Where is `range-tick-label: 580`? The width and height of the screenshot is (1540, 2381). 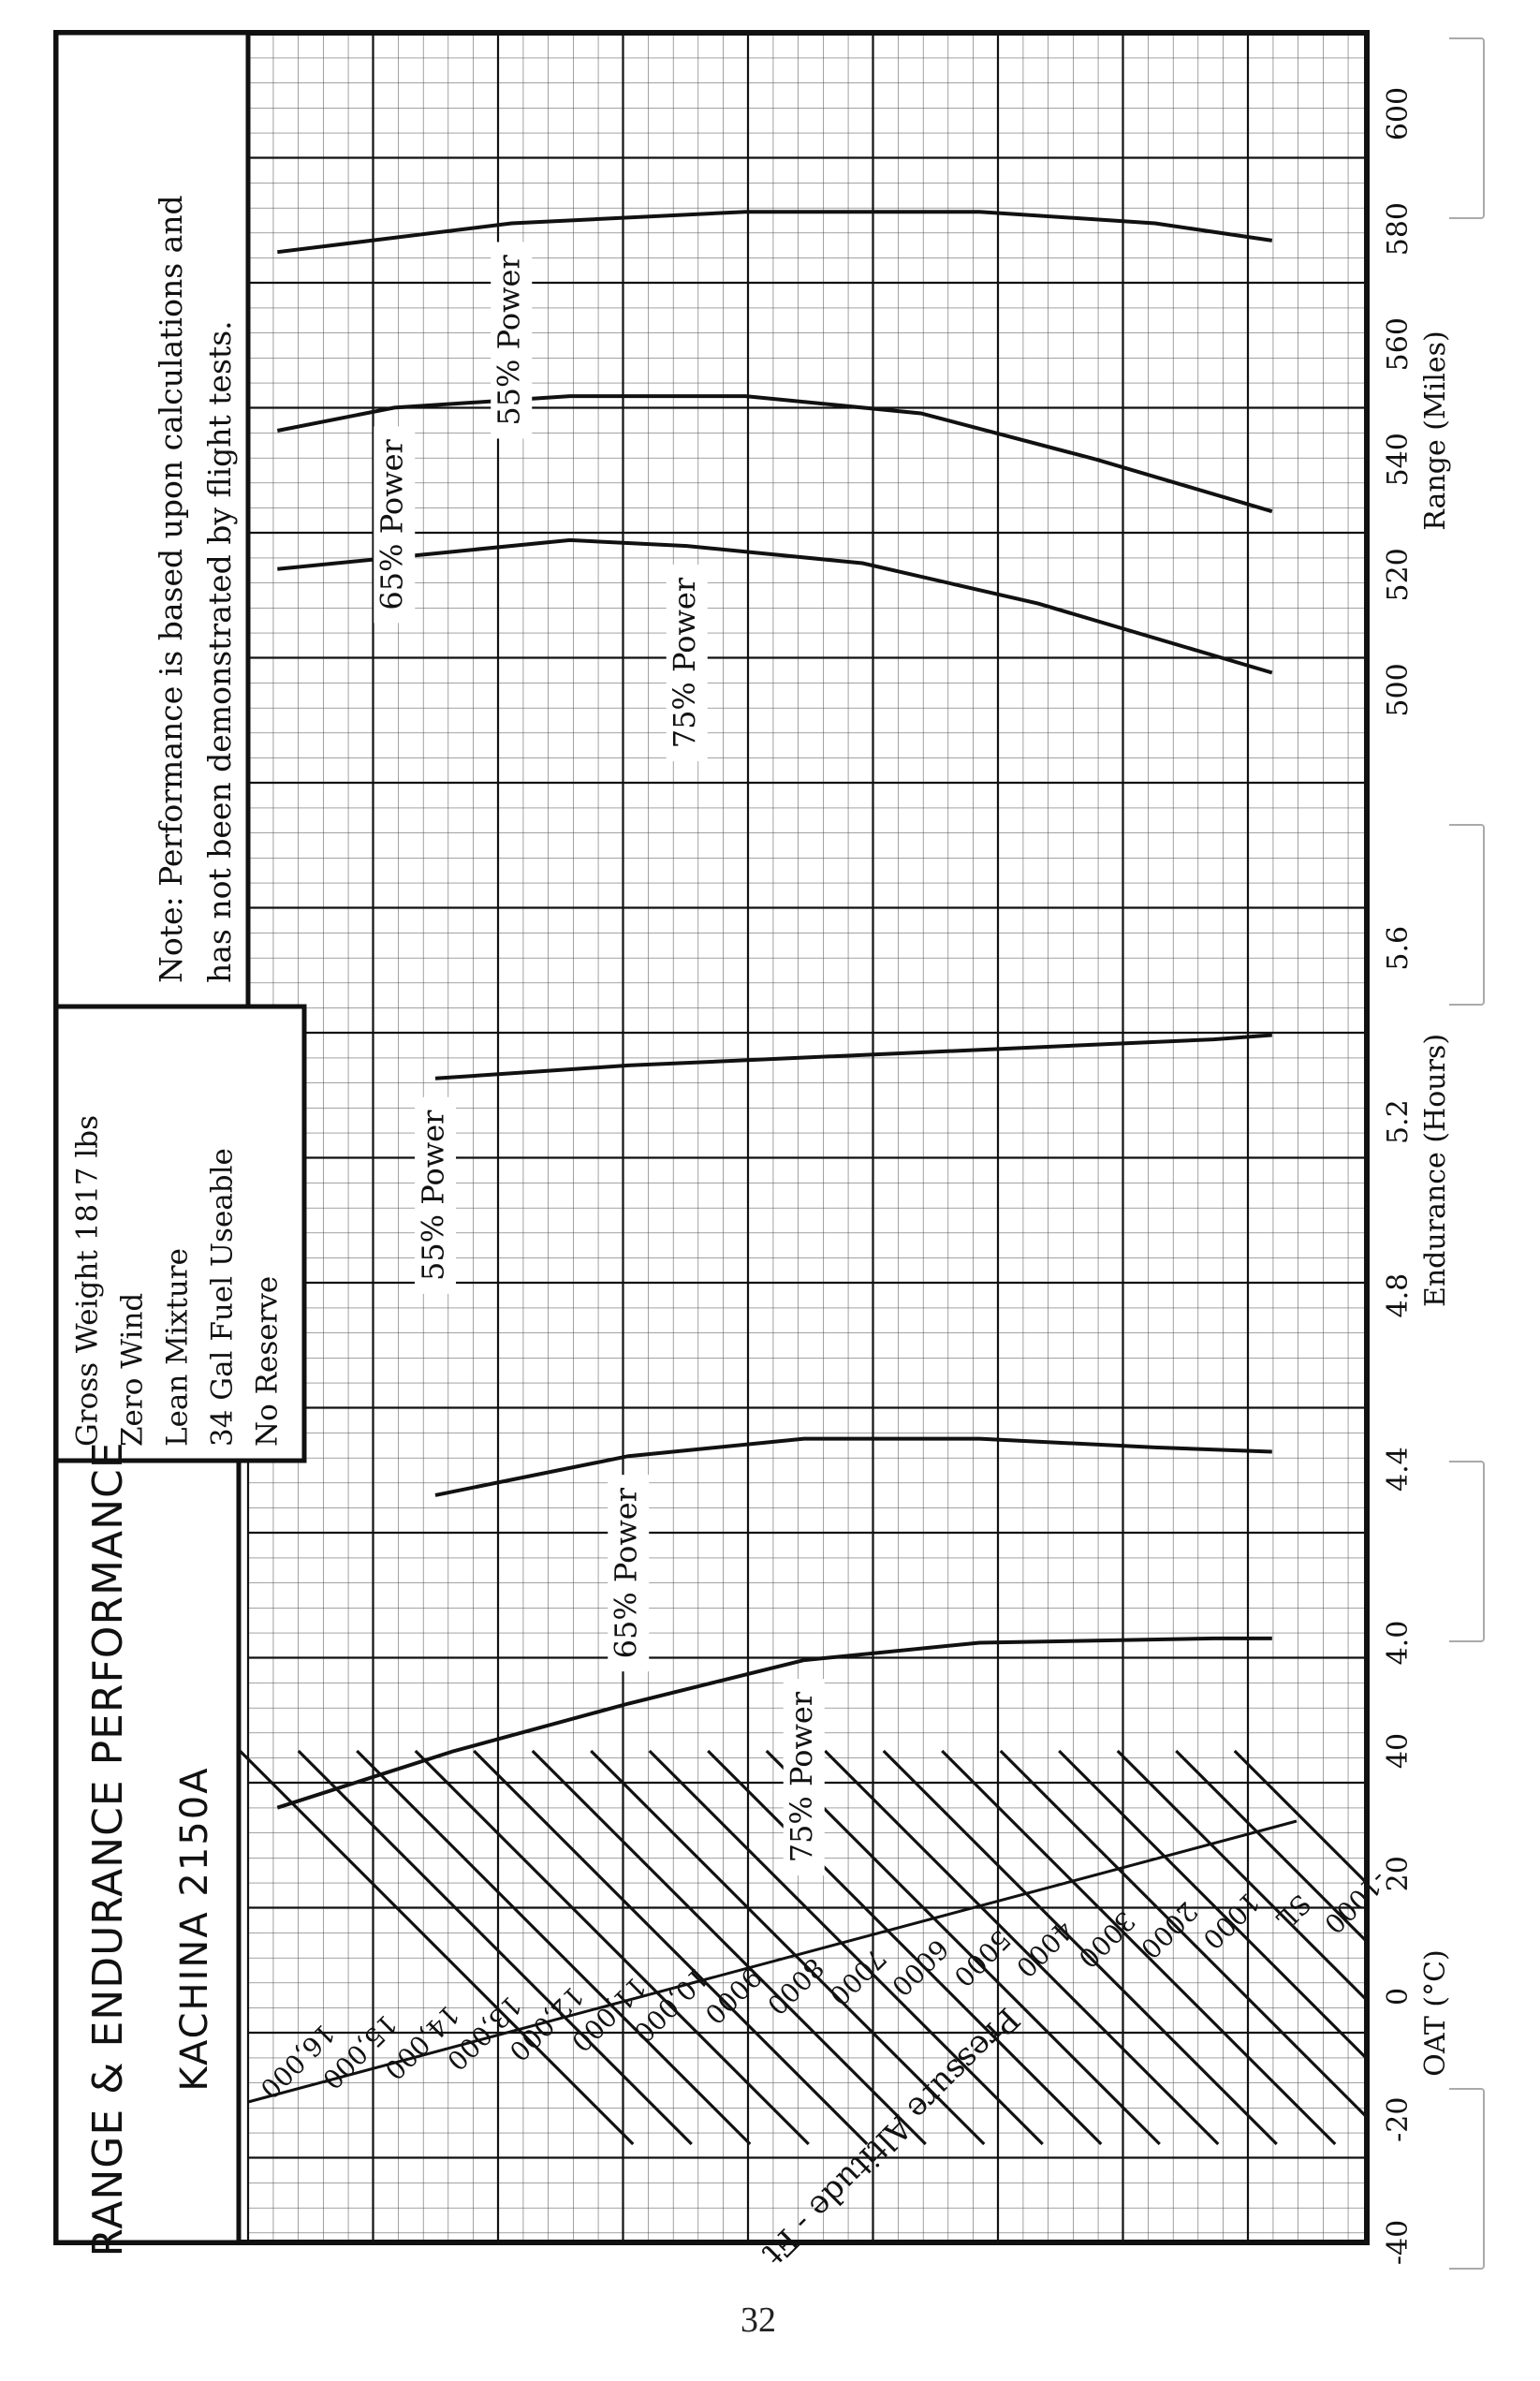
range-tick-label: 580 is located at coordinates (1398, 229).